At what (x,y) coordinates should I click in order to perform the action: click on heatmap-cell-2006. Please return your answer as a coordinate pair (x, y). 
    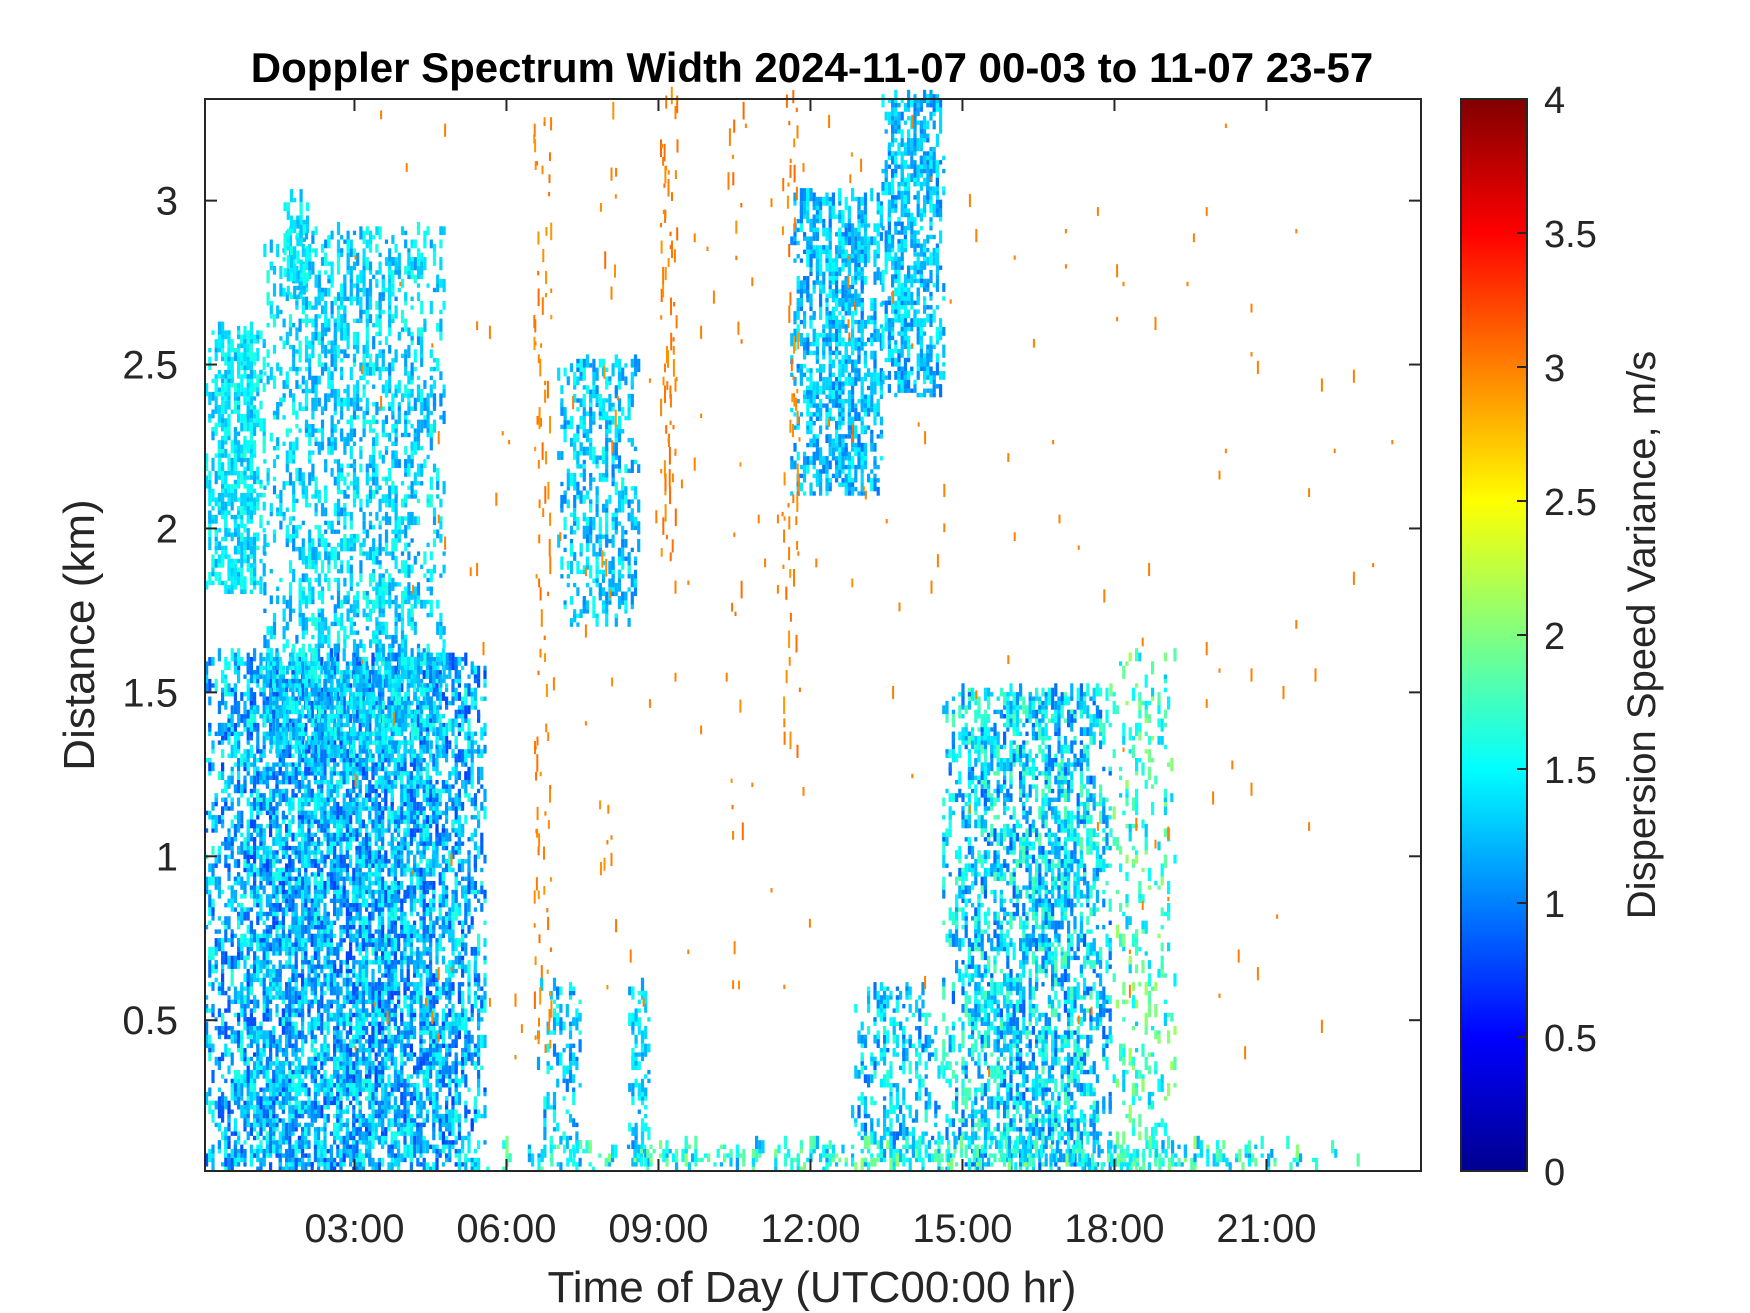
    Looking at the image, I should click on (328, 1160).